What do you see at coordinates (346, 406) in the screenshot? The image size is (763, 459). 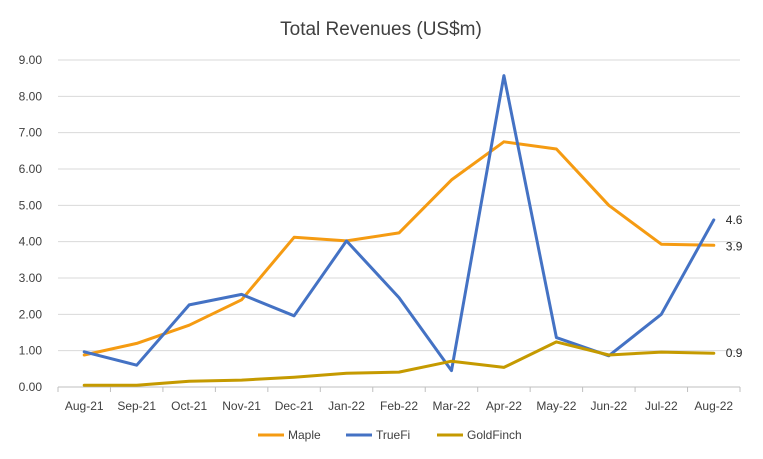 I see `x-tick-label: Jan-22` at bounding box center [346, 406].